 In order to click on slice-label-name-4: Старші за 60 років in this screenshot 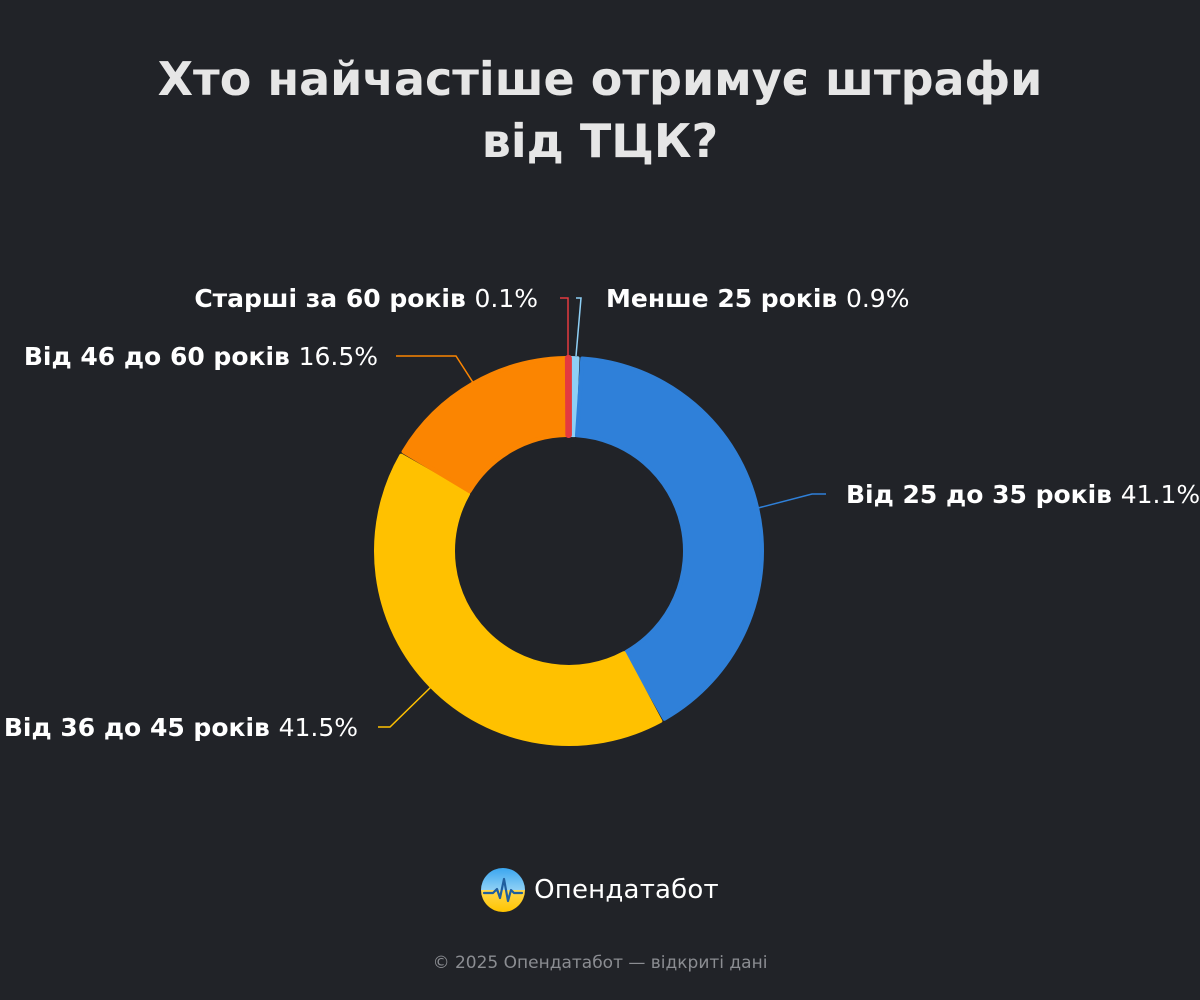, I will do `click(334, 298)`.